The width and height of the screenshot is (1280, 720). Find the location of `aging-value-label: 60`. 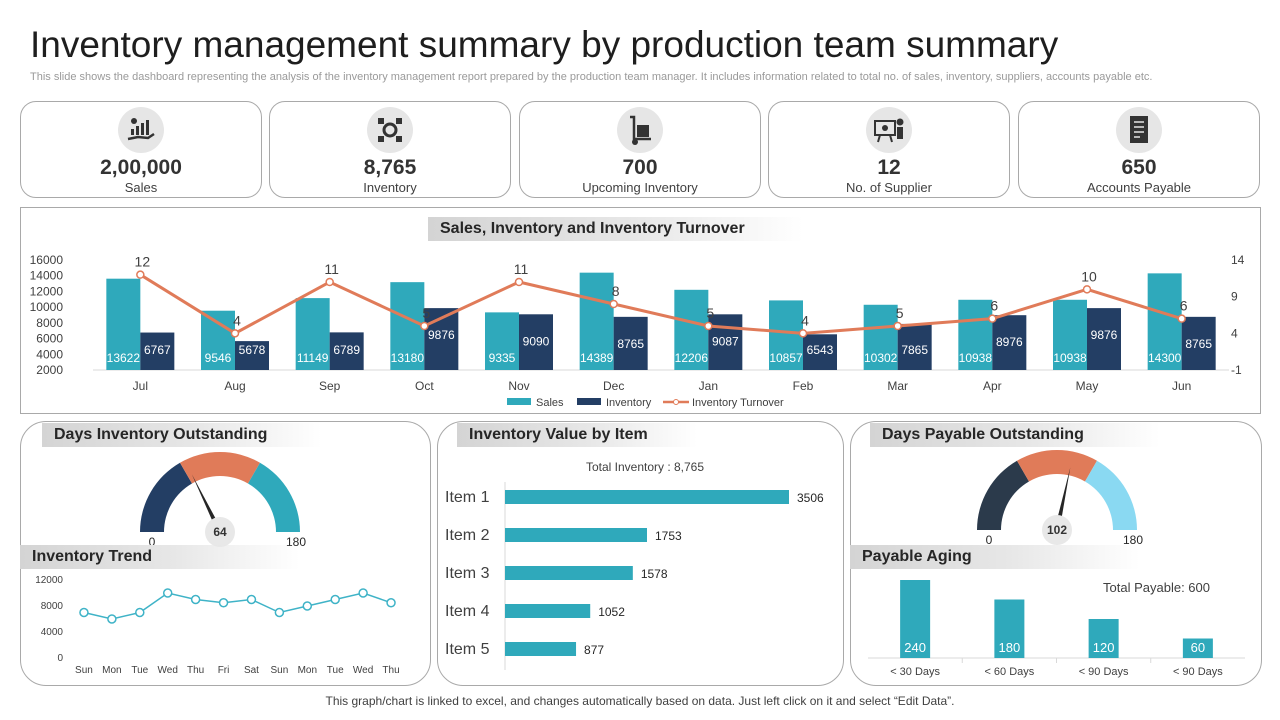

aging-value-label: 60 is located at coordinates (1198, 647).